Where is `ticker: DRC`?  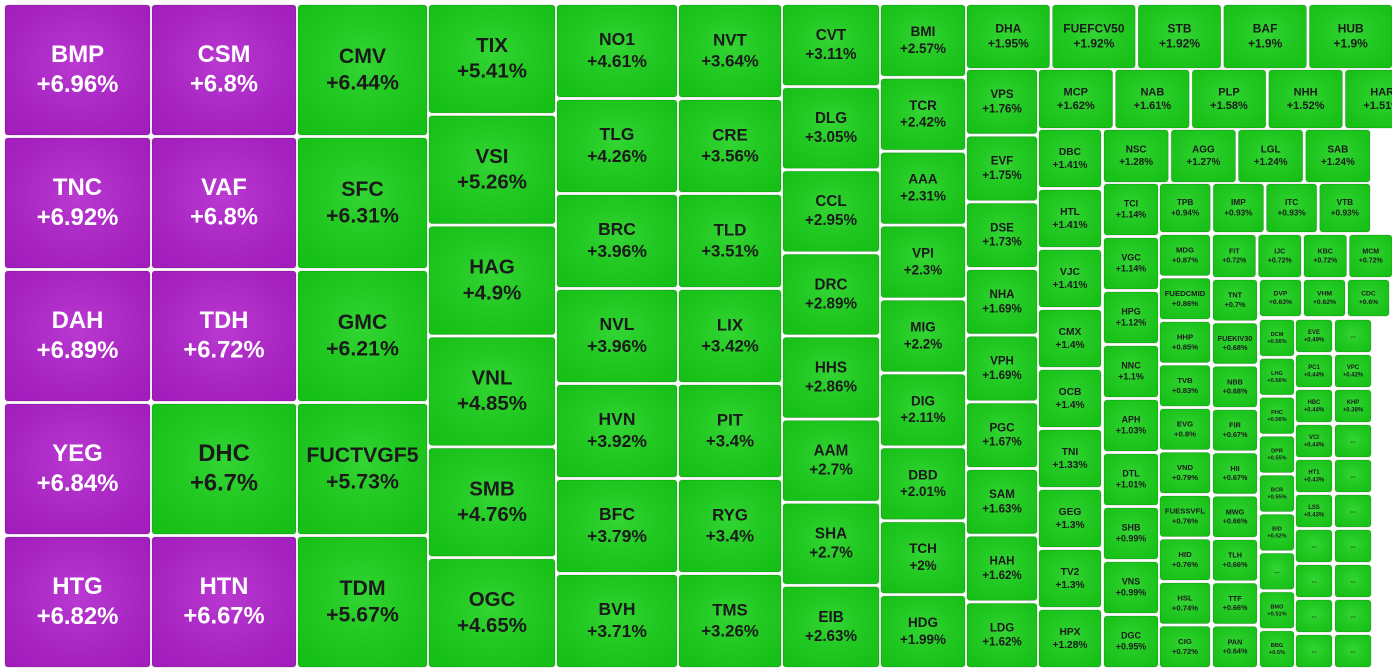 ticker: DRC is located at coordinates (831, 284).